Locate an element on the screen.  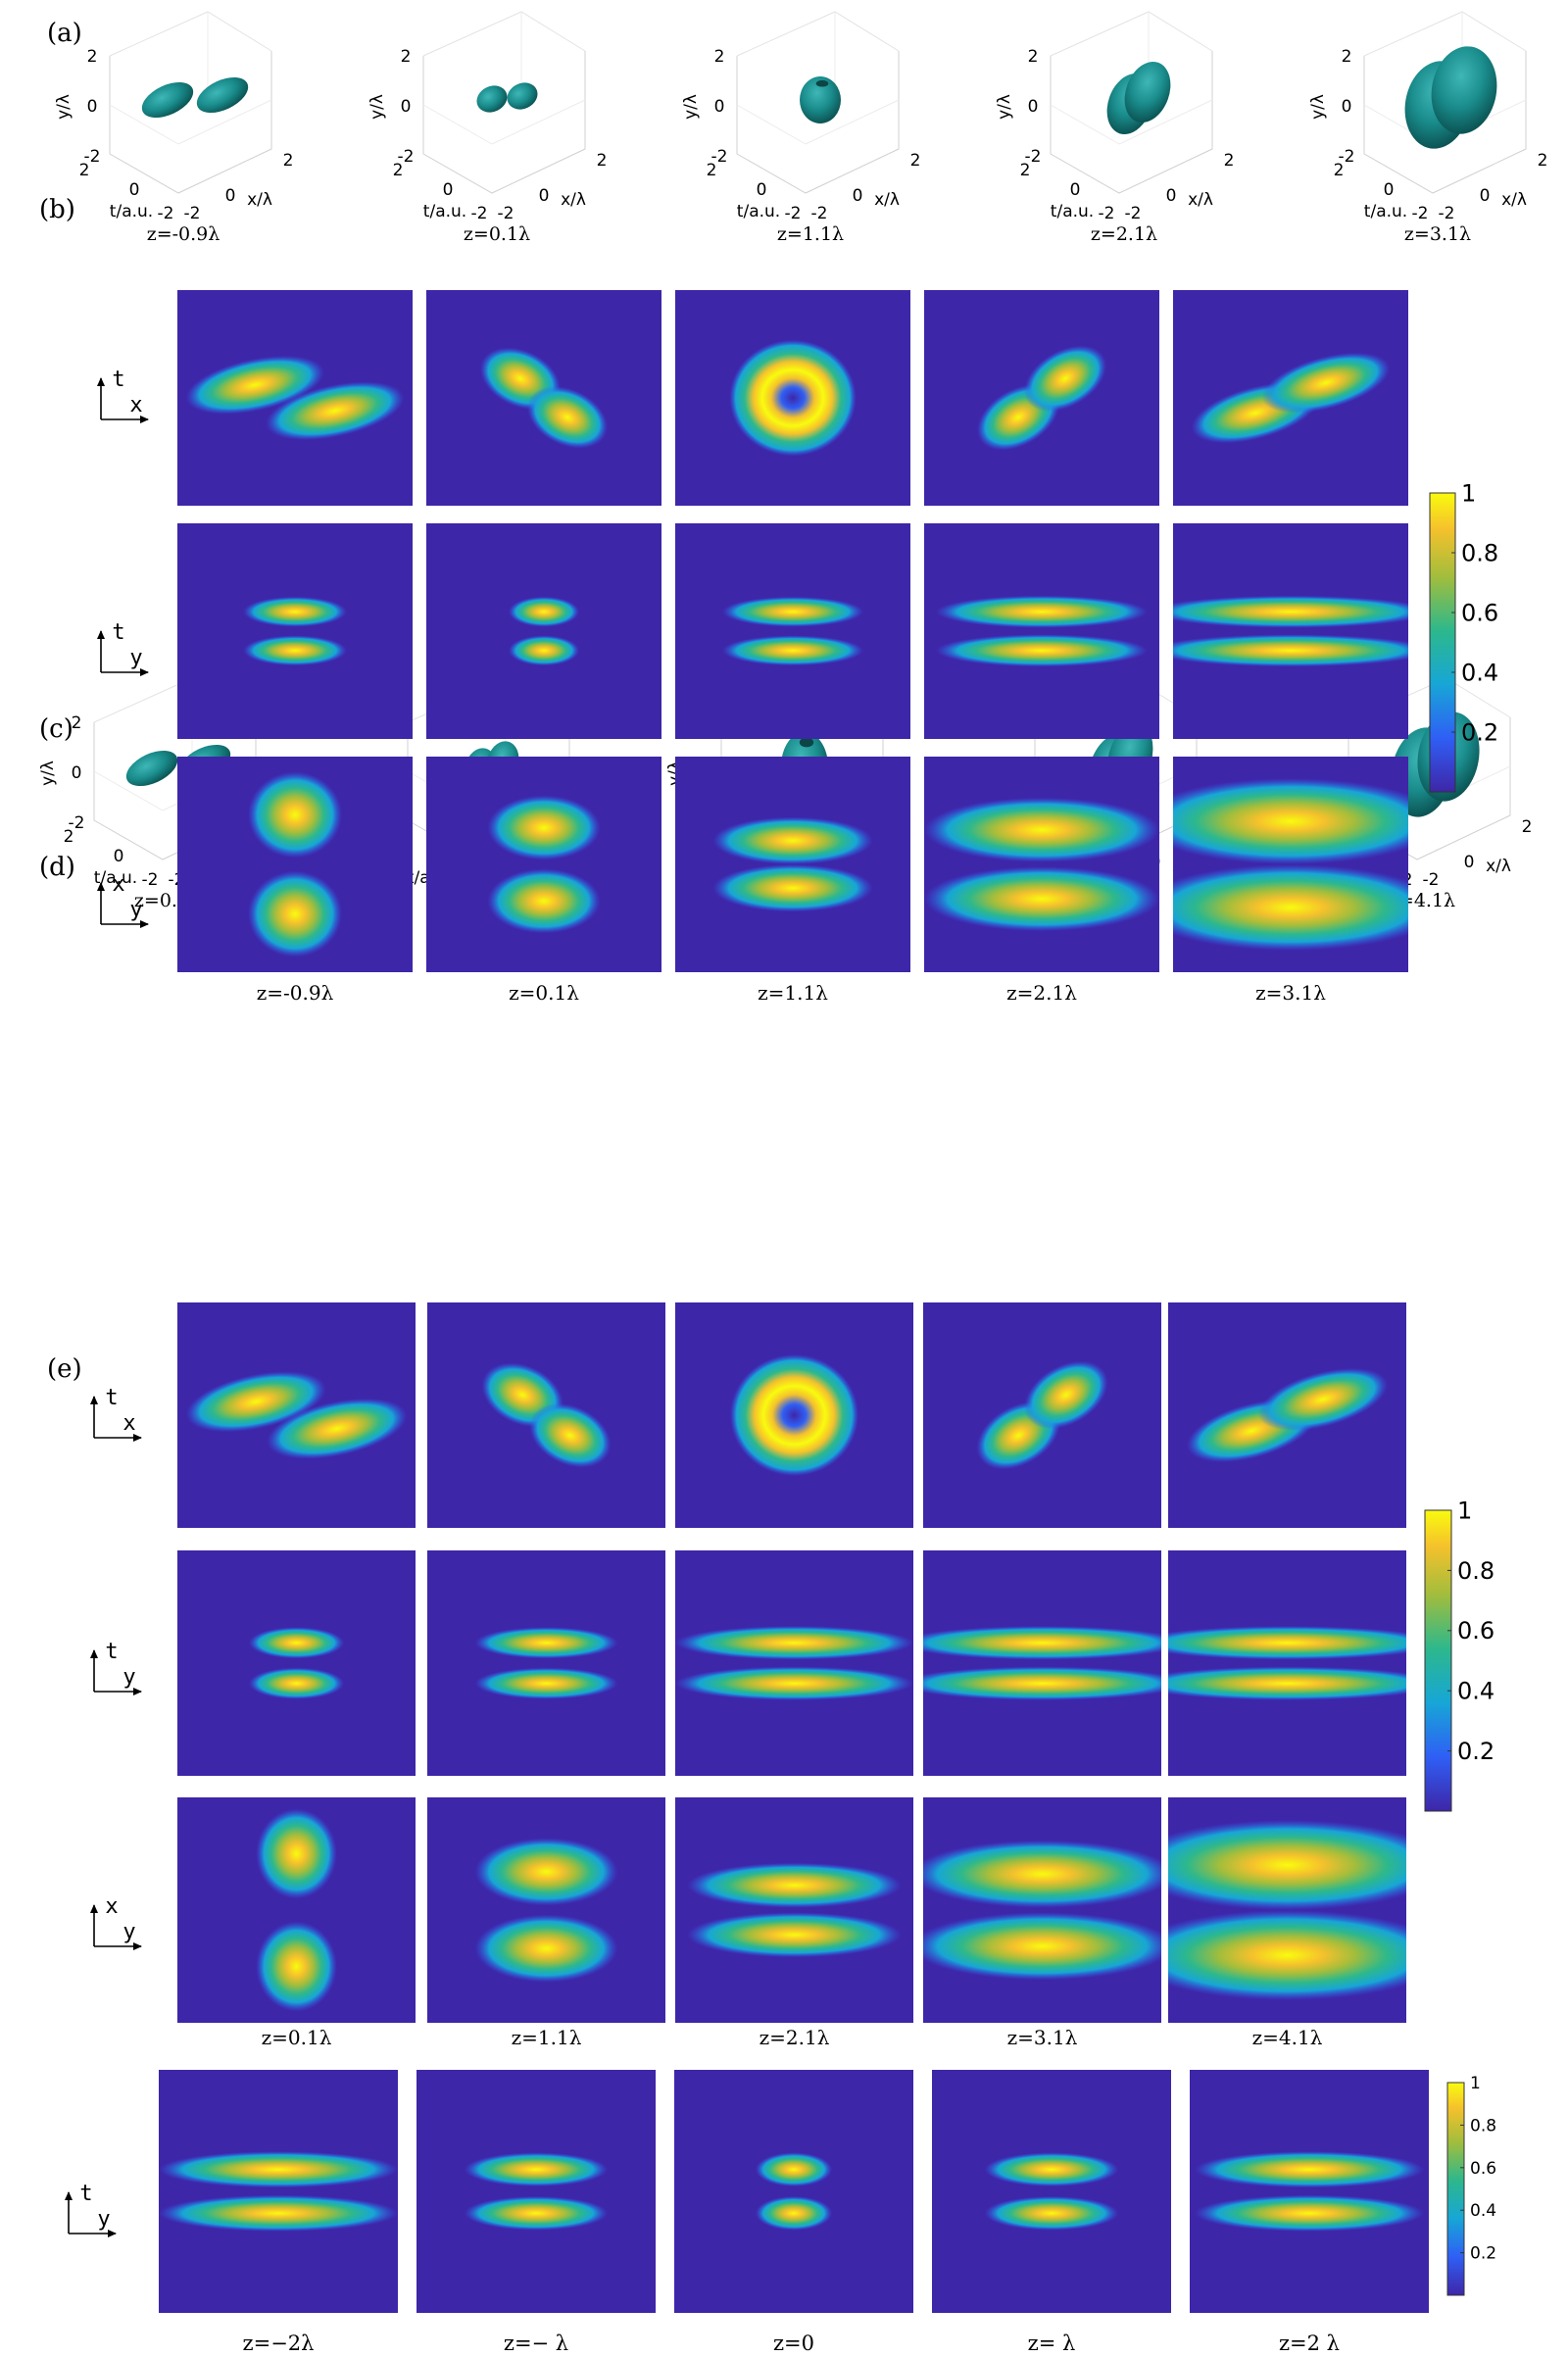
t-tick-label: -2 is located at coordinates (166, 213).